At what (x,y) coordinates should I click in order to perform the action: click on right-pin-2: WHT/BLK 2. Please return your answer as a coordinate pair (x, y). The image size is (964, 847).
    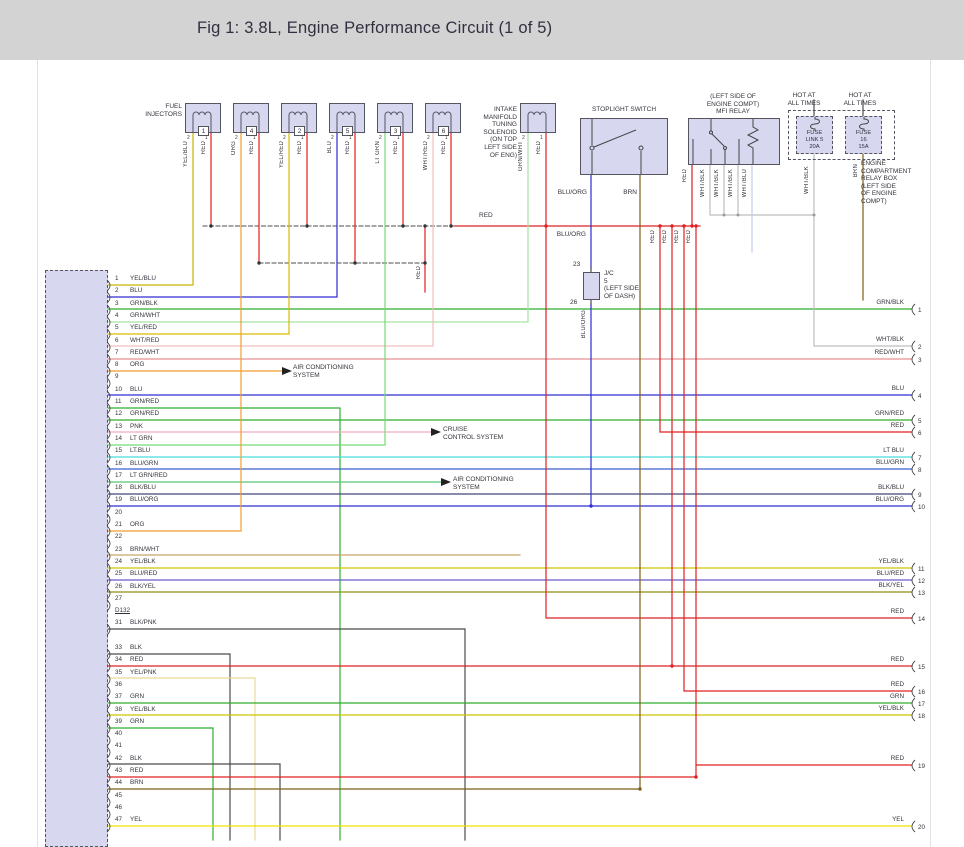
    Looking at the image, I should click on (899, 344).